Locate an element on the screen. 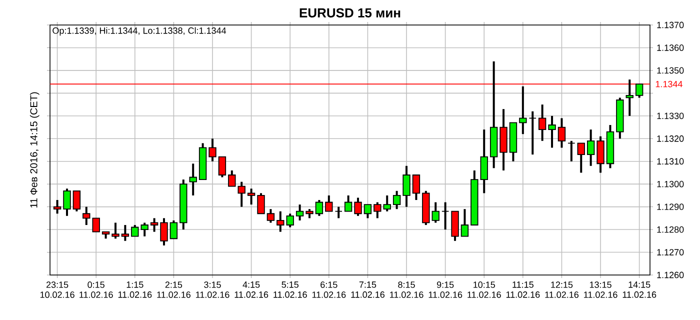 This screenshot has width=700, height=320. x-tick-label: 11:15 11.02.16 is located at coordinates (523, 290).